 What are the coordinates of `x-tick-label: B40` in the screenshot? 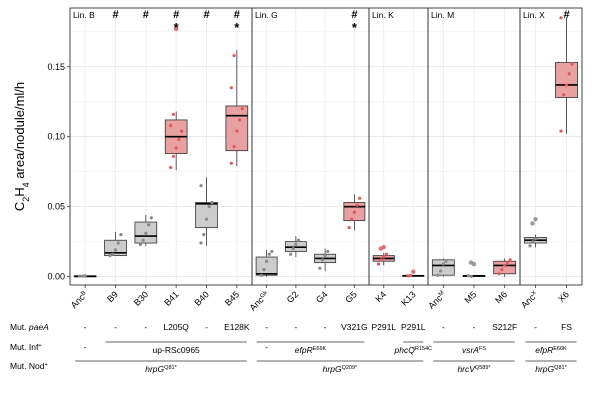 It's located at (202, 298).